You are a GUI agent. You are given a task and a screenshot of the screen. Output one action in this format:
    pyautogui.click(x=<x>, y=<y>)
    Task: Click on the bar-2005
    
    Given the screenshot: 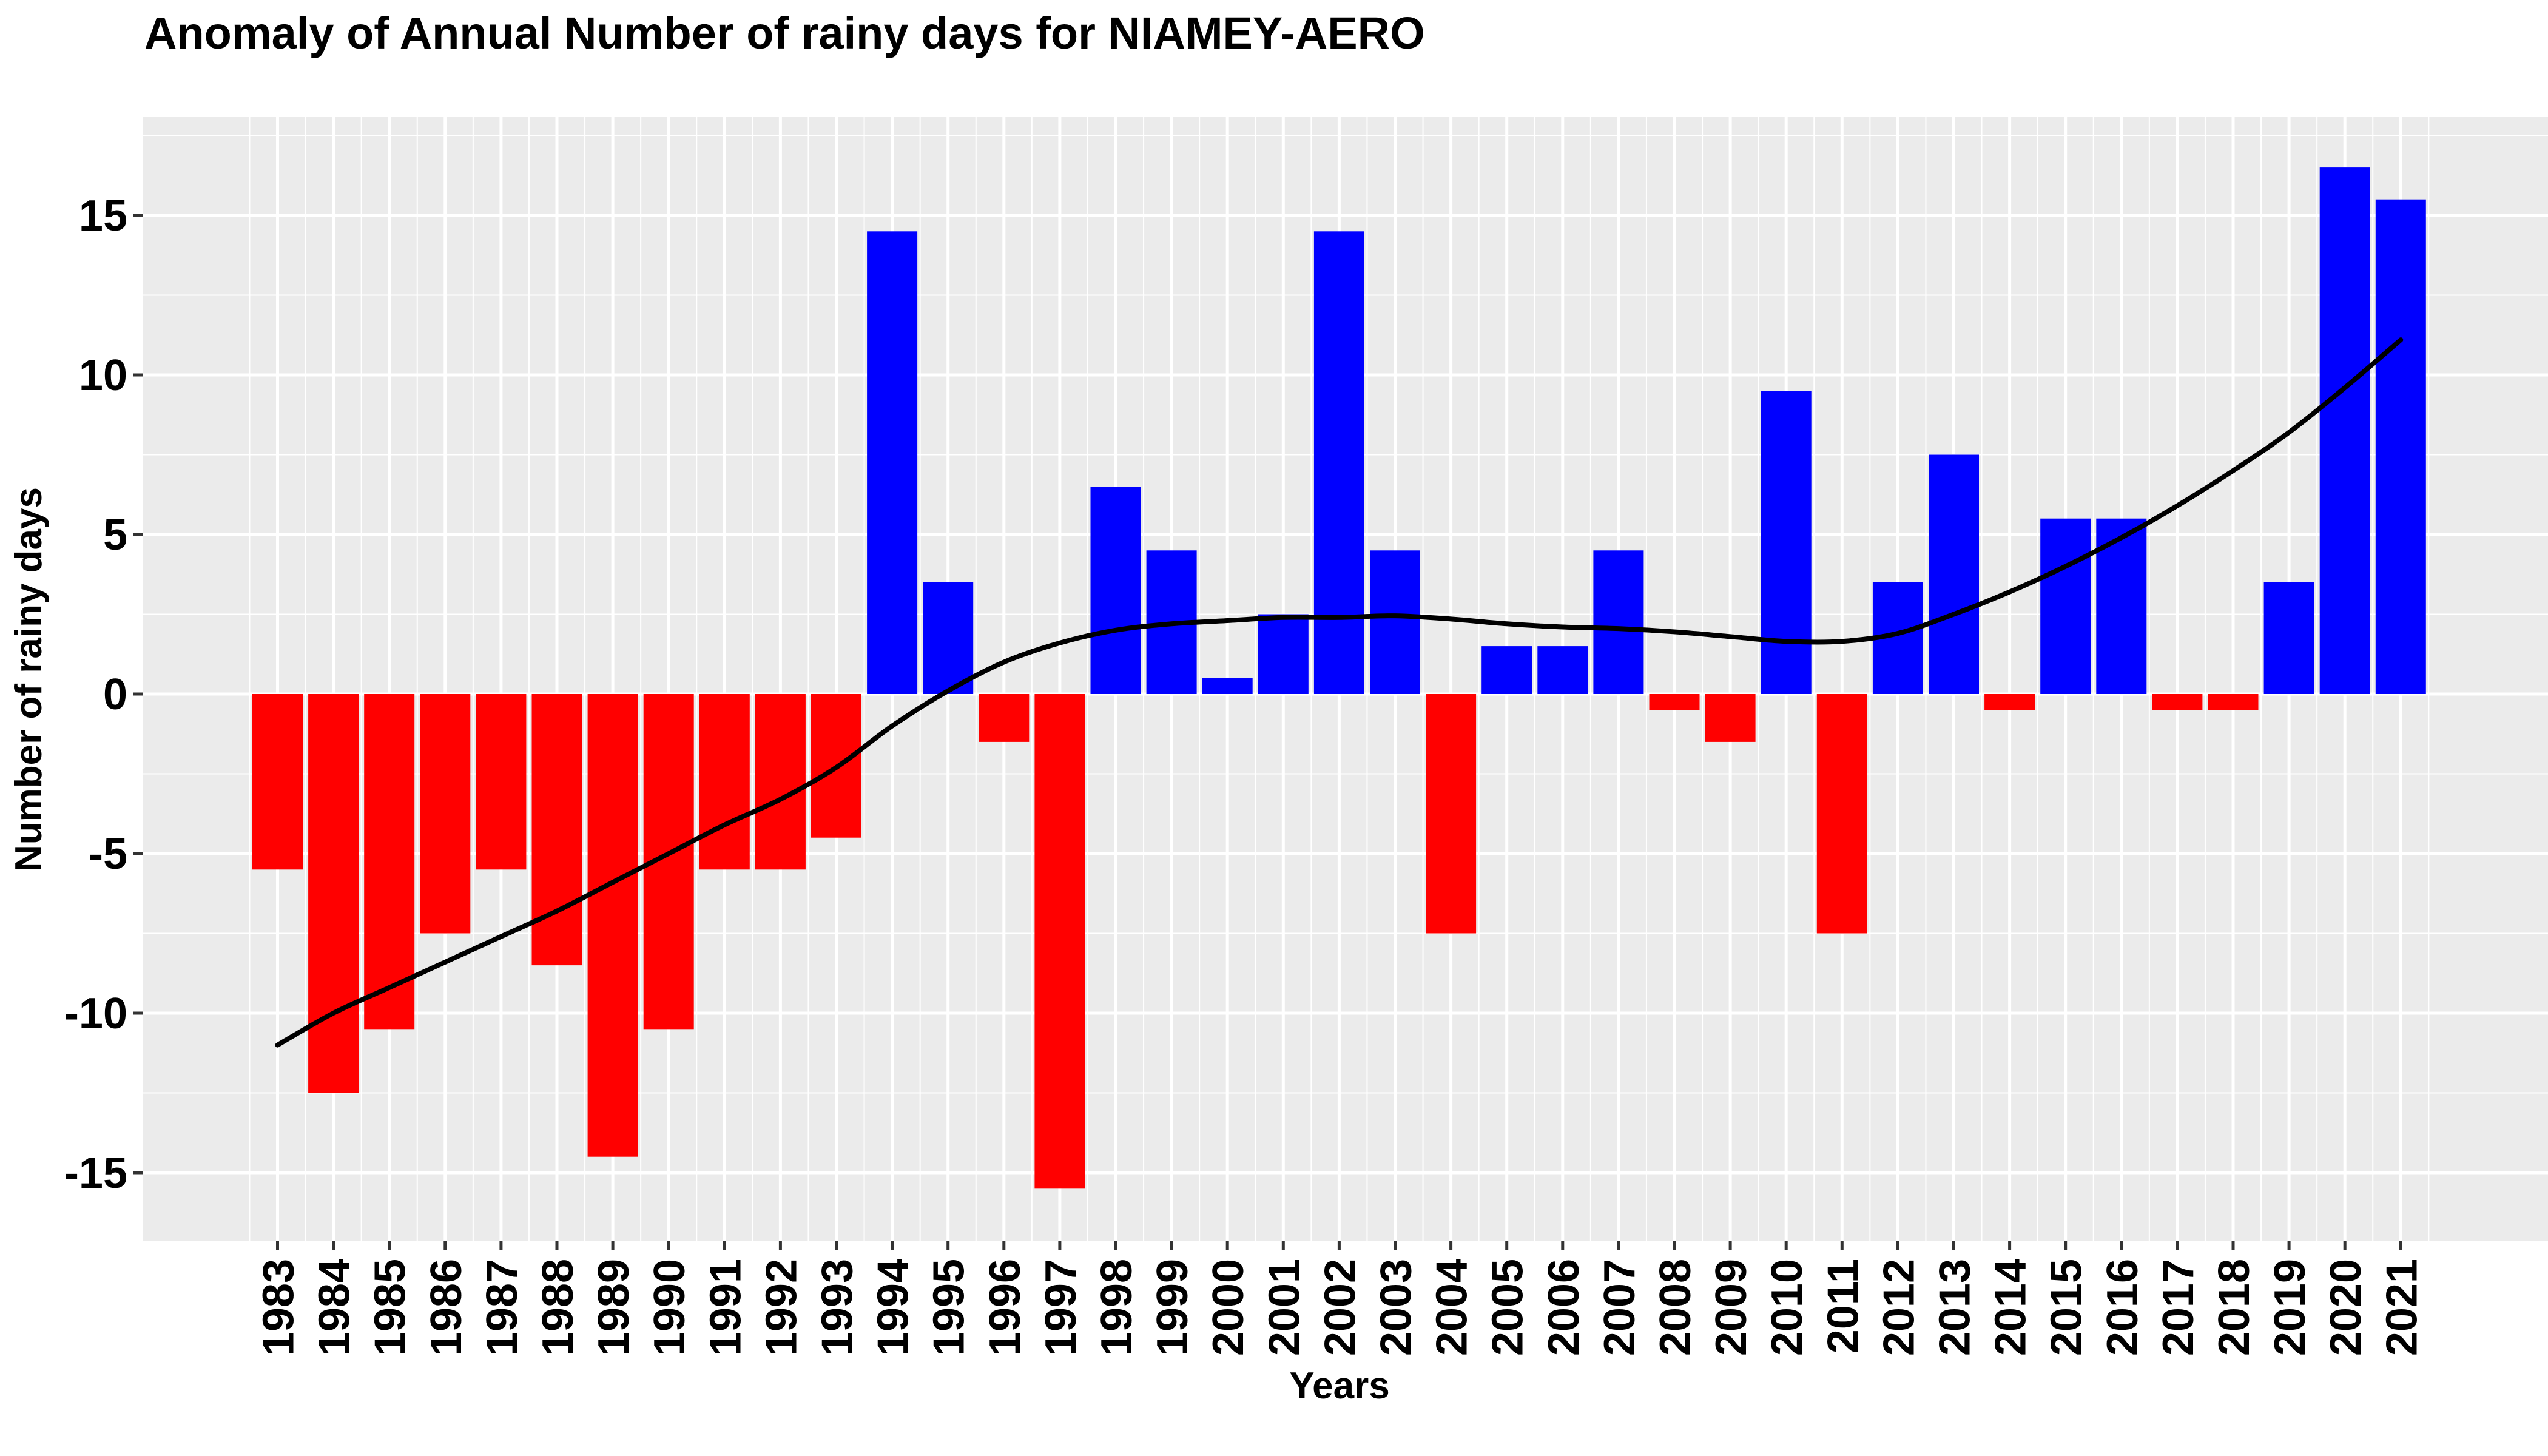 What is the action you would take?
    pyautogui.click(x=1506, y=670)
    